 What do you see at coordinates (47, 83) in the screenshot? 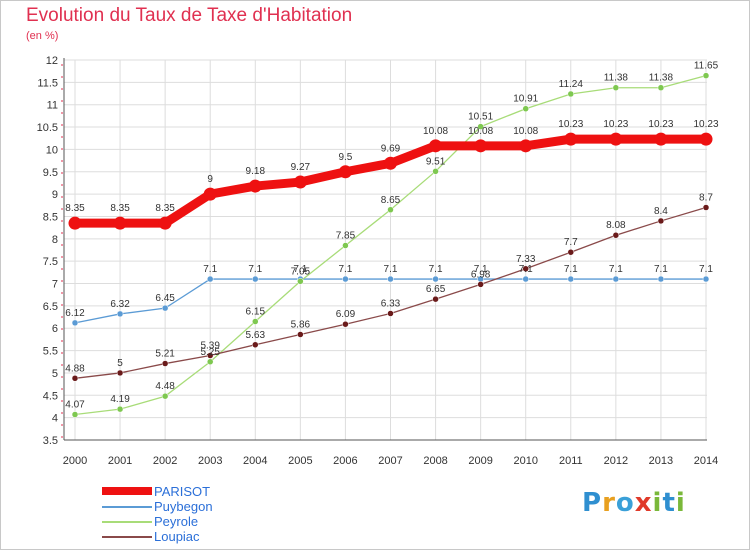
I see `y-tick-label: 11.5` at bounding box center [47, 83].